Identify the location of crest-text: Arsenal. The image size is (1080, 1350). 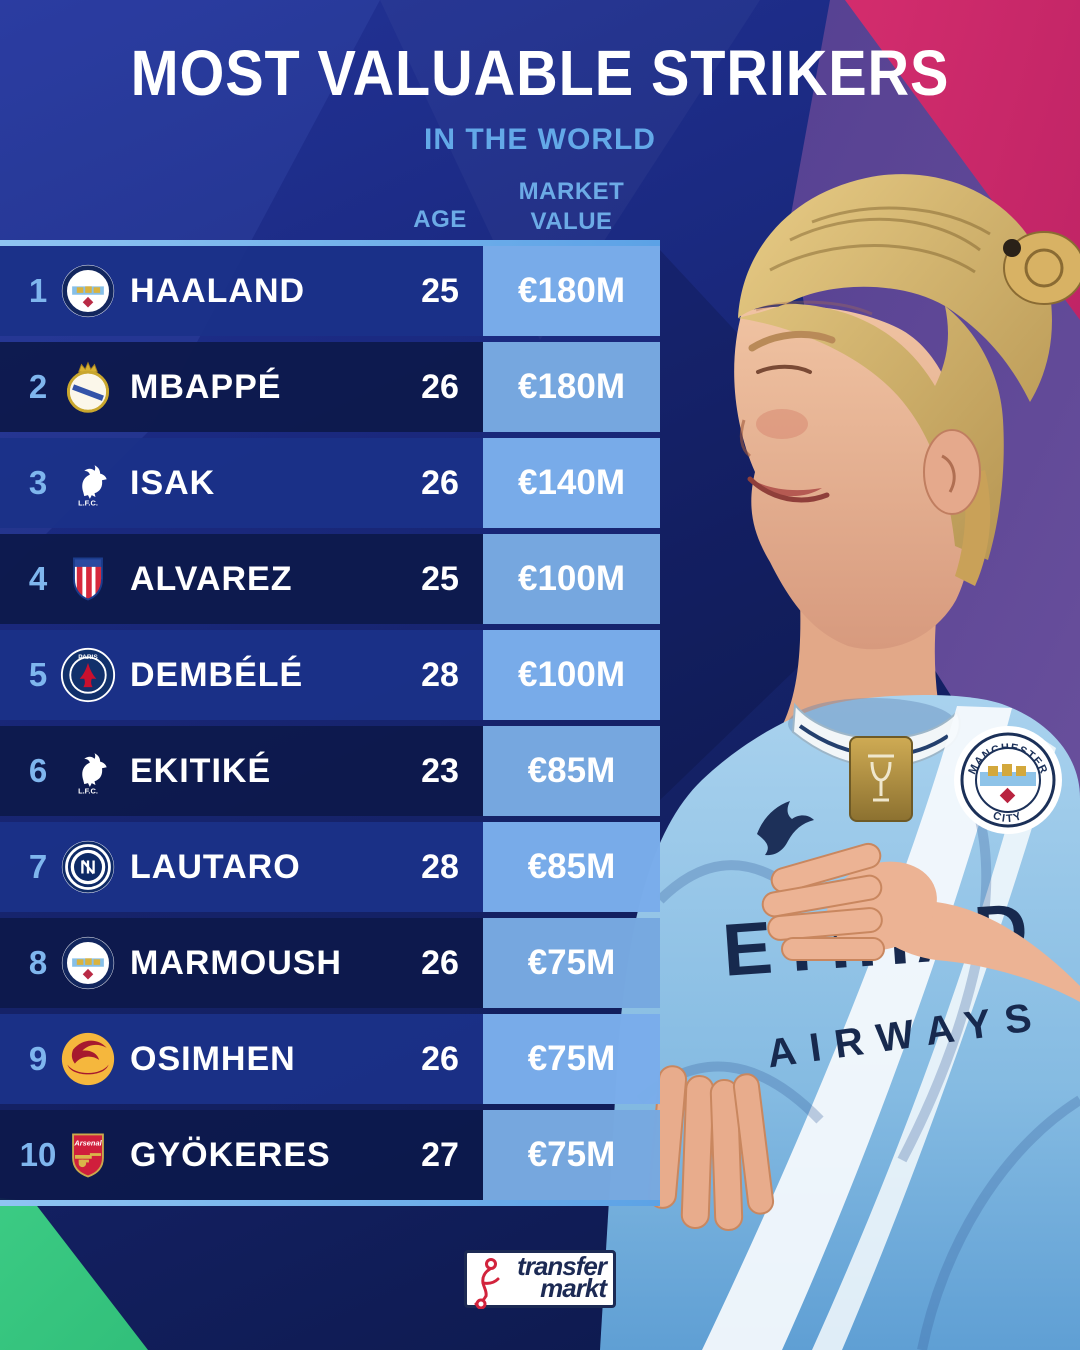
(87, 1143).